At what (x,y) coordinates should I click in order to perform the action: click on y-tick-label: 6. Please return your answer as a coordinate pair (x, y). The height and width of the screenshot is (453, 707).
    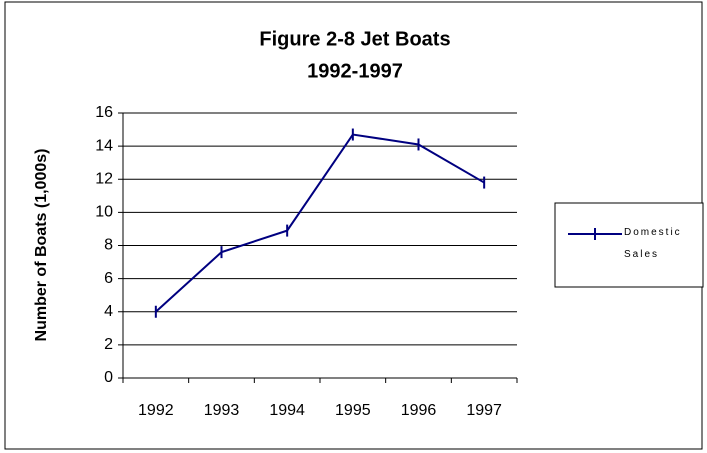
    Looking at the image, I should click on (108, 278).